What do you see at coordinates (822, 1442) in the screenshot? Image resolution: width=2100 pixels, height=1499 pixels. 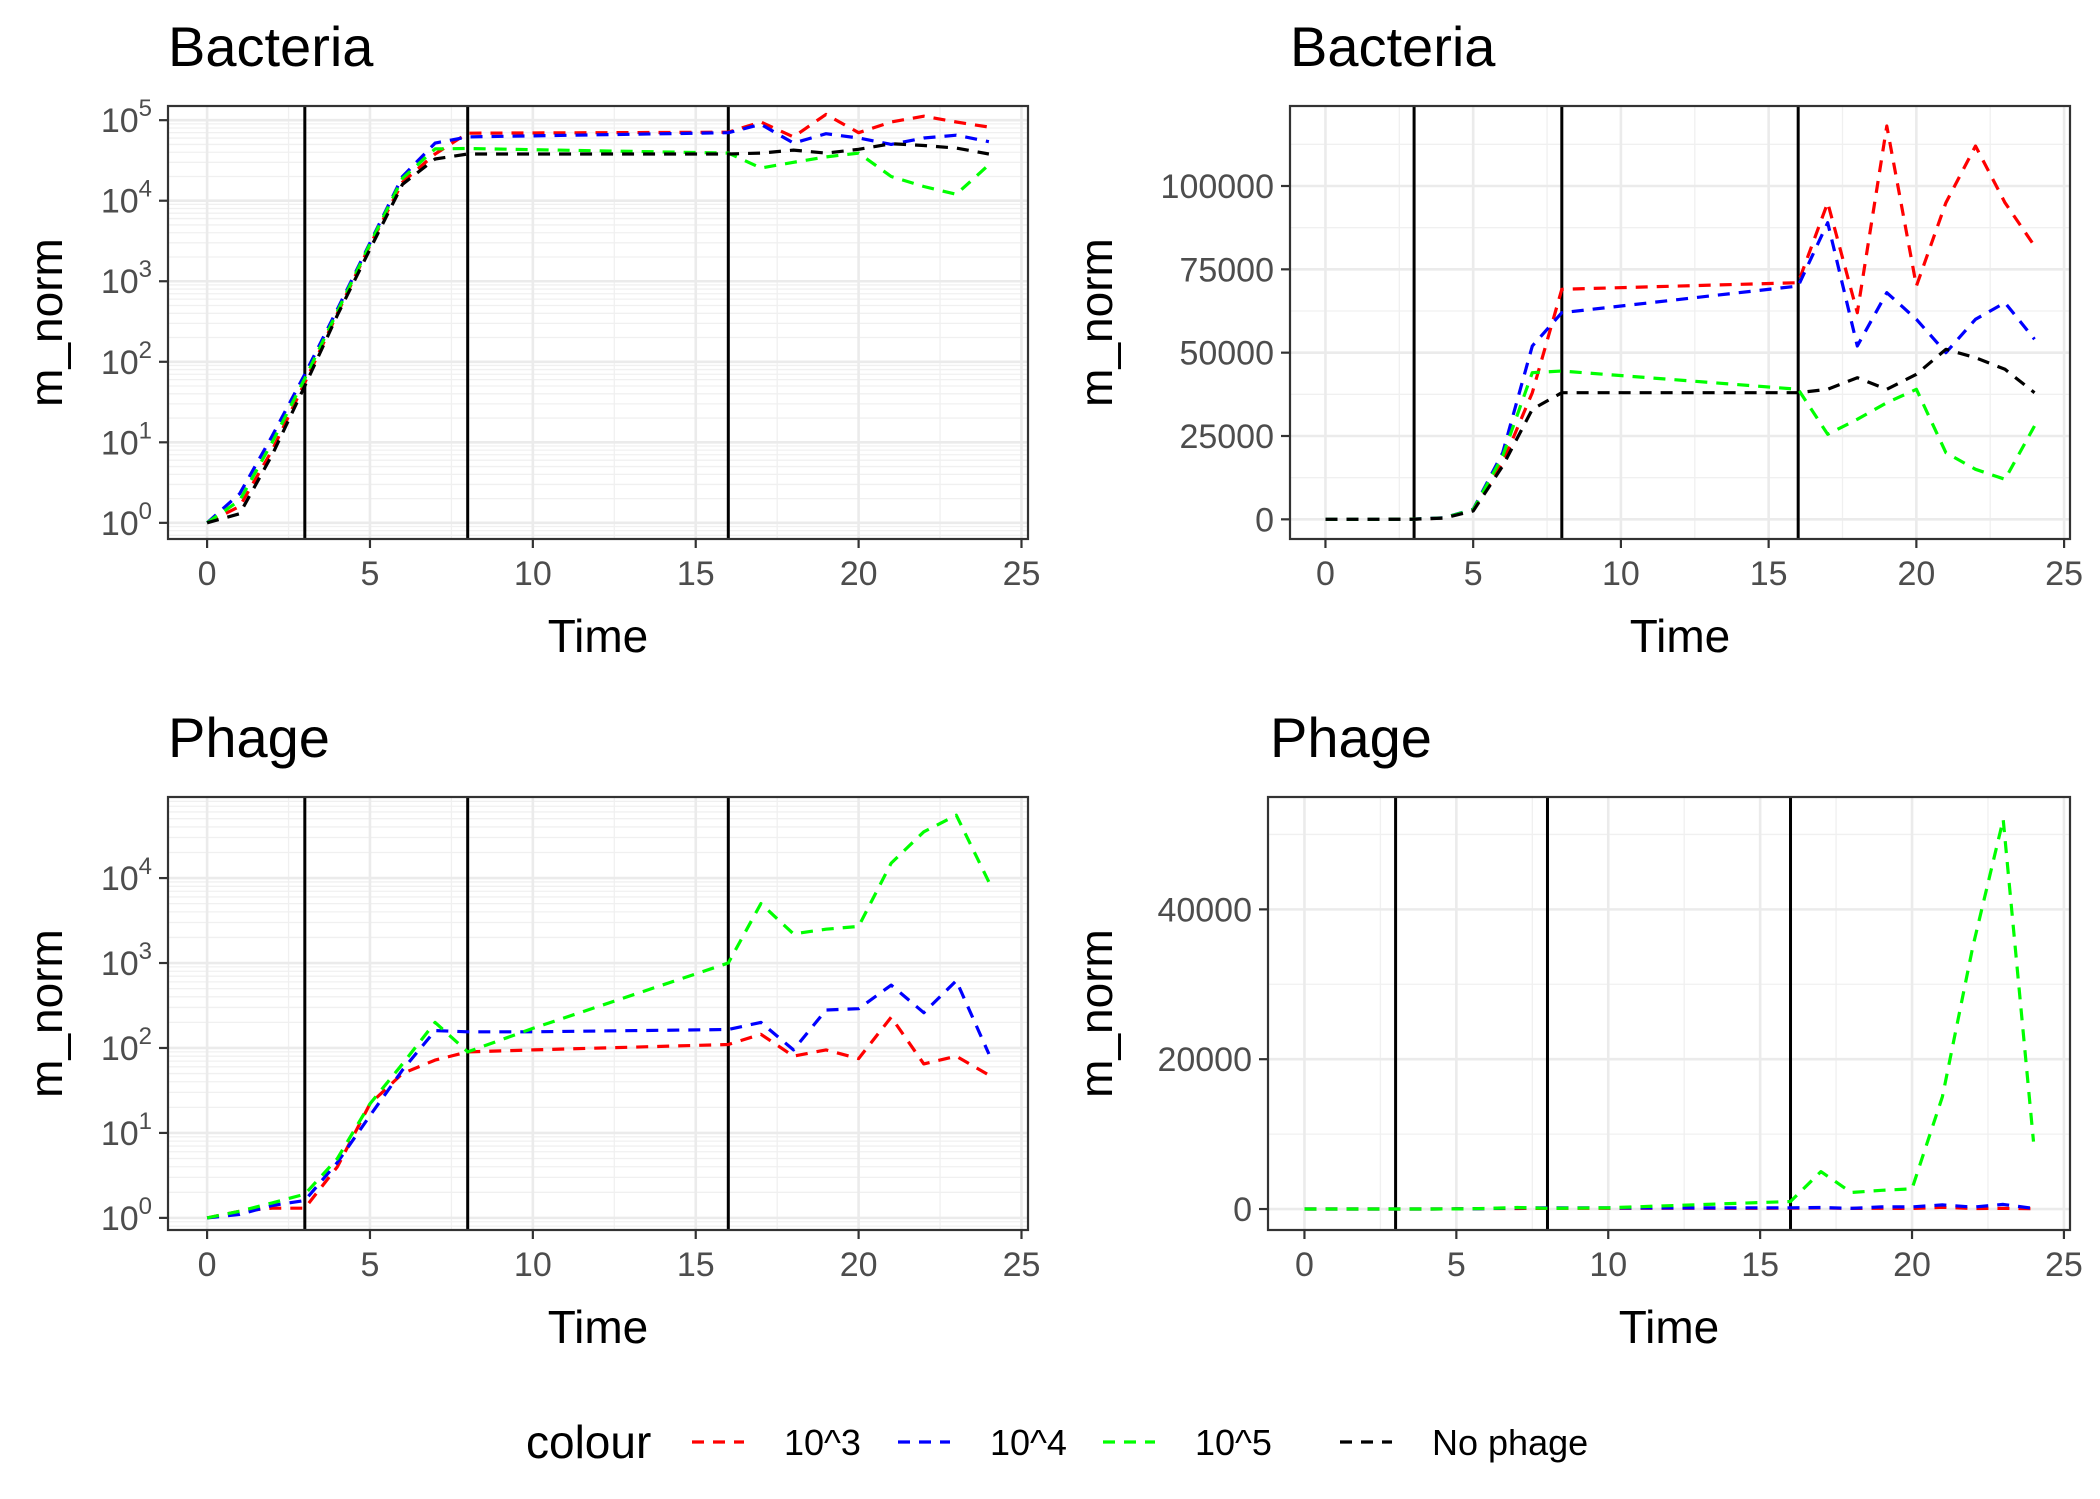 I see `legend-label: 10^3` at bounding box center [822, 1442].